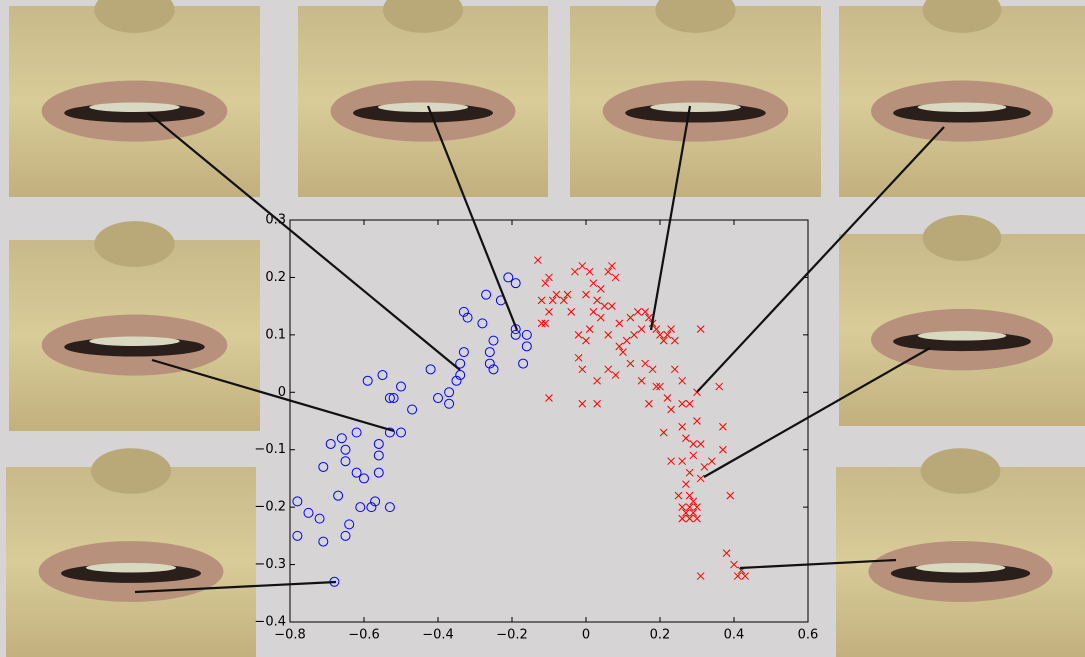 The image size is (1085, 657). Describe the element at coordinates (586, 635) in the screenshot. I see `x-tick-label: 0` at that location.